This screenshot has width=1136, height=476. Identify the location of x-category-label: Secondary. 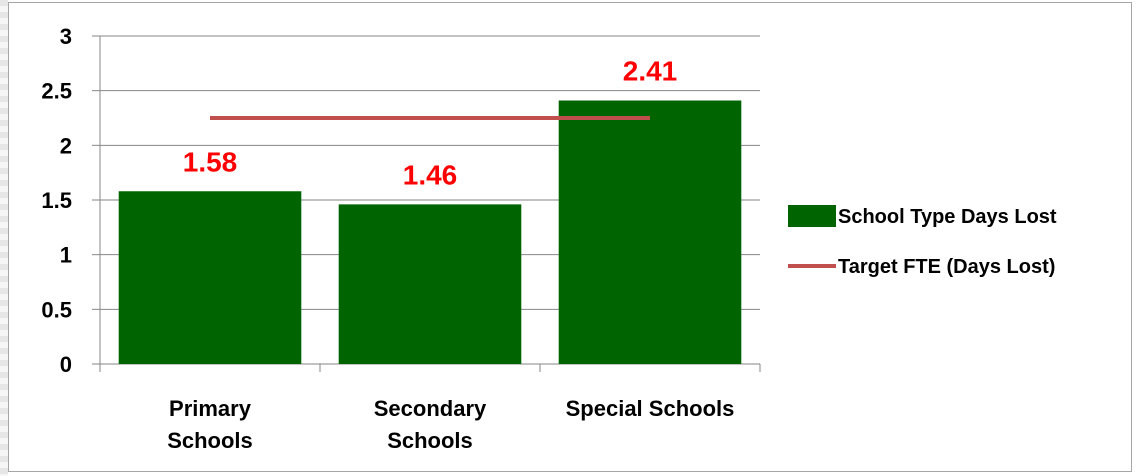
(430, 408).